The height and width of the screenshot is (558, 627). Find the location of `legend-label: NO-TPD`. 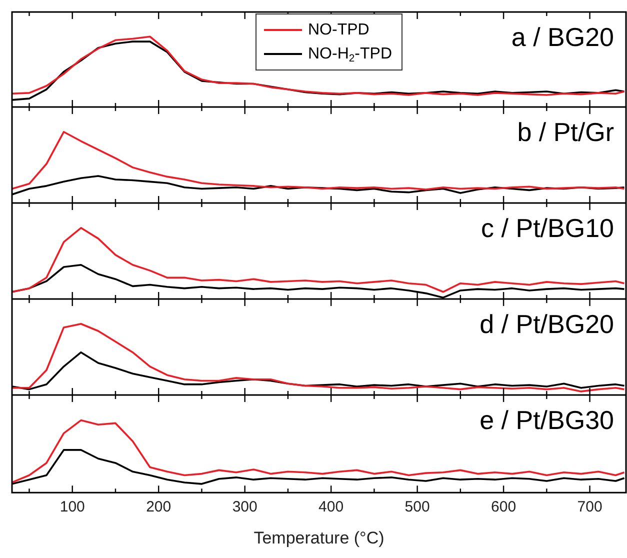

legend-label: NO-TPD is located at coordinates (339, 29).